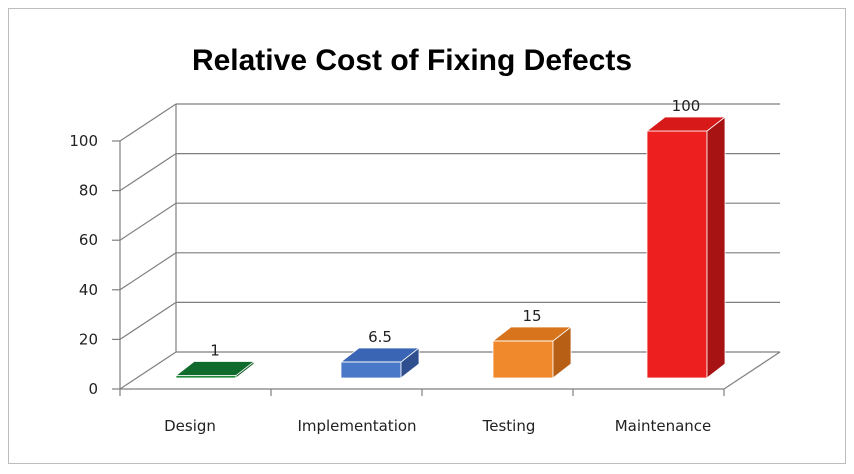  I want to click on bar-front-testing, so click(523, 359).